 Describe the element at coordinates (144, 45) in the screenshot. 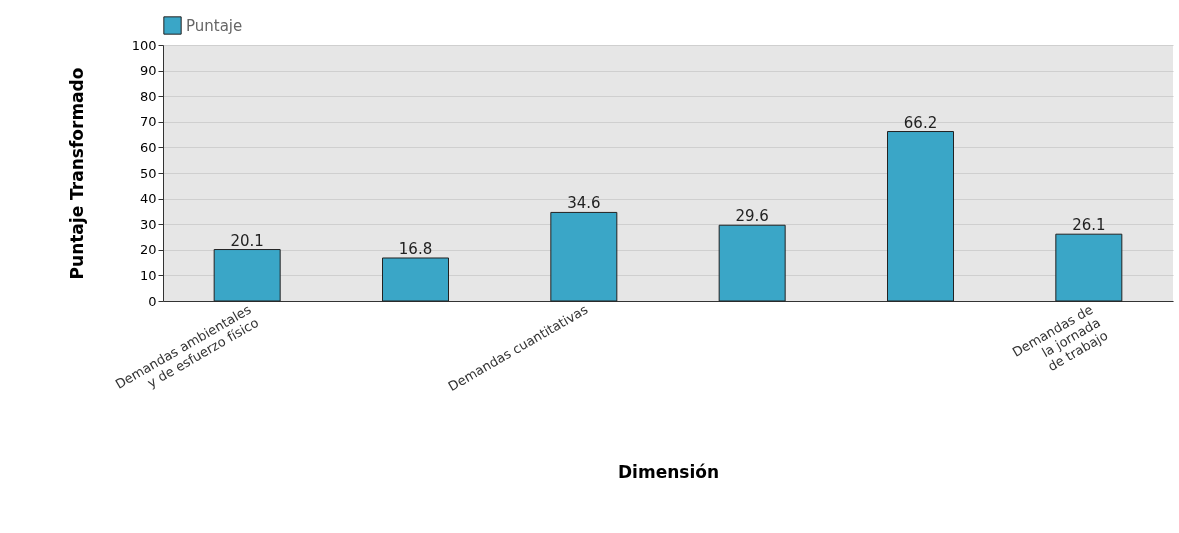

I see `y-tick-label: 100` at that location.